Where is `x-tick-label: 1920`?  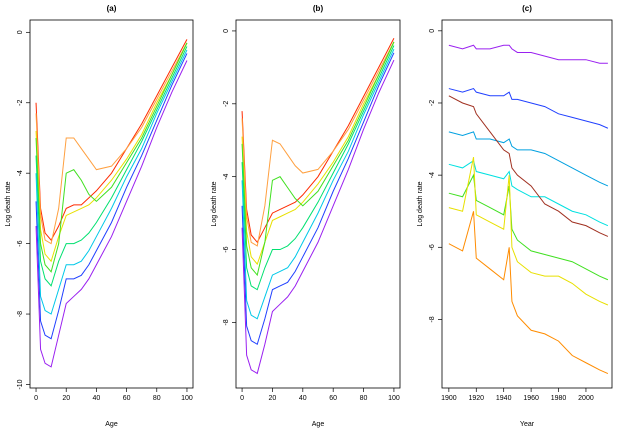 x-tick-label: 1920 is located at coordinates (476, 398).